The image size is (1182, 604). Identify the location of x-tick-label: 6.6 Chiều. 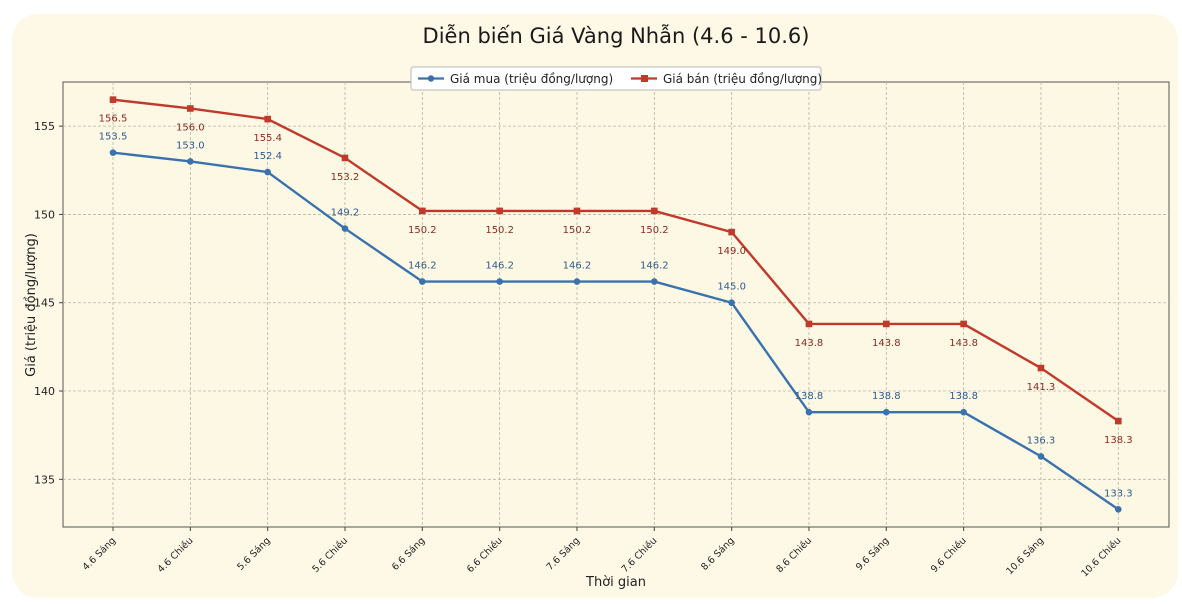
(485, 555).